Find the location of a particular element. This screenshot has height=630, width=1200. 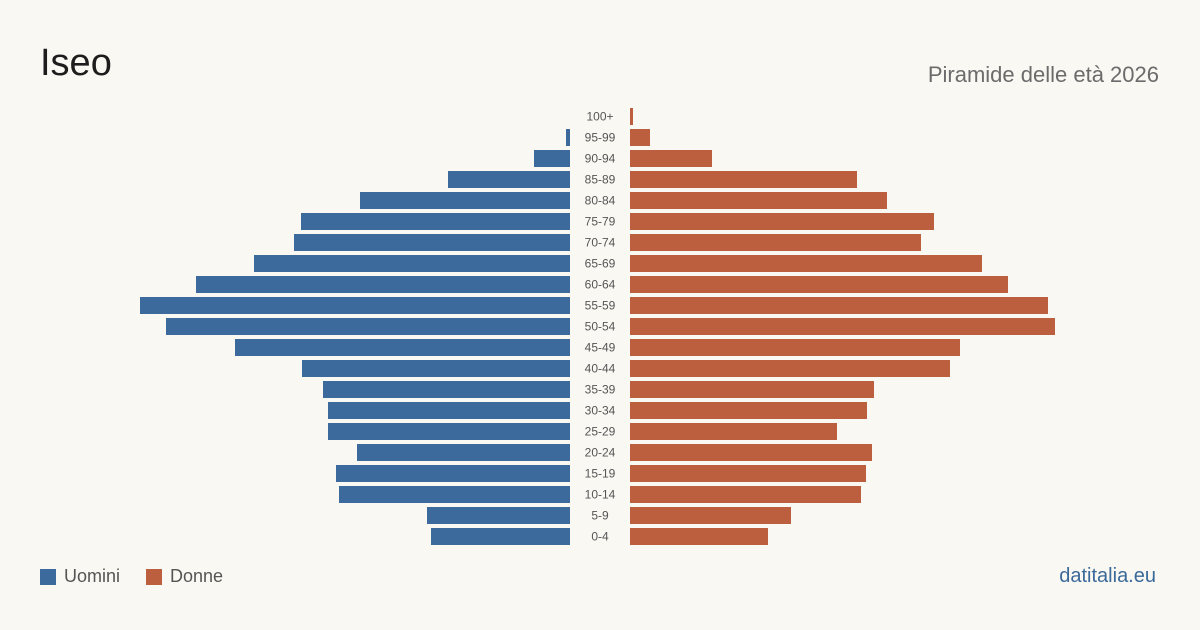

age-label-0-4: 0-4 is located at coordinates (600, 537).